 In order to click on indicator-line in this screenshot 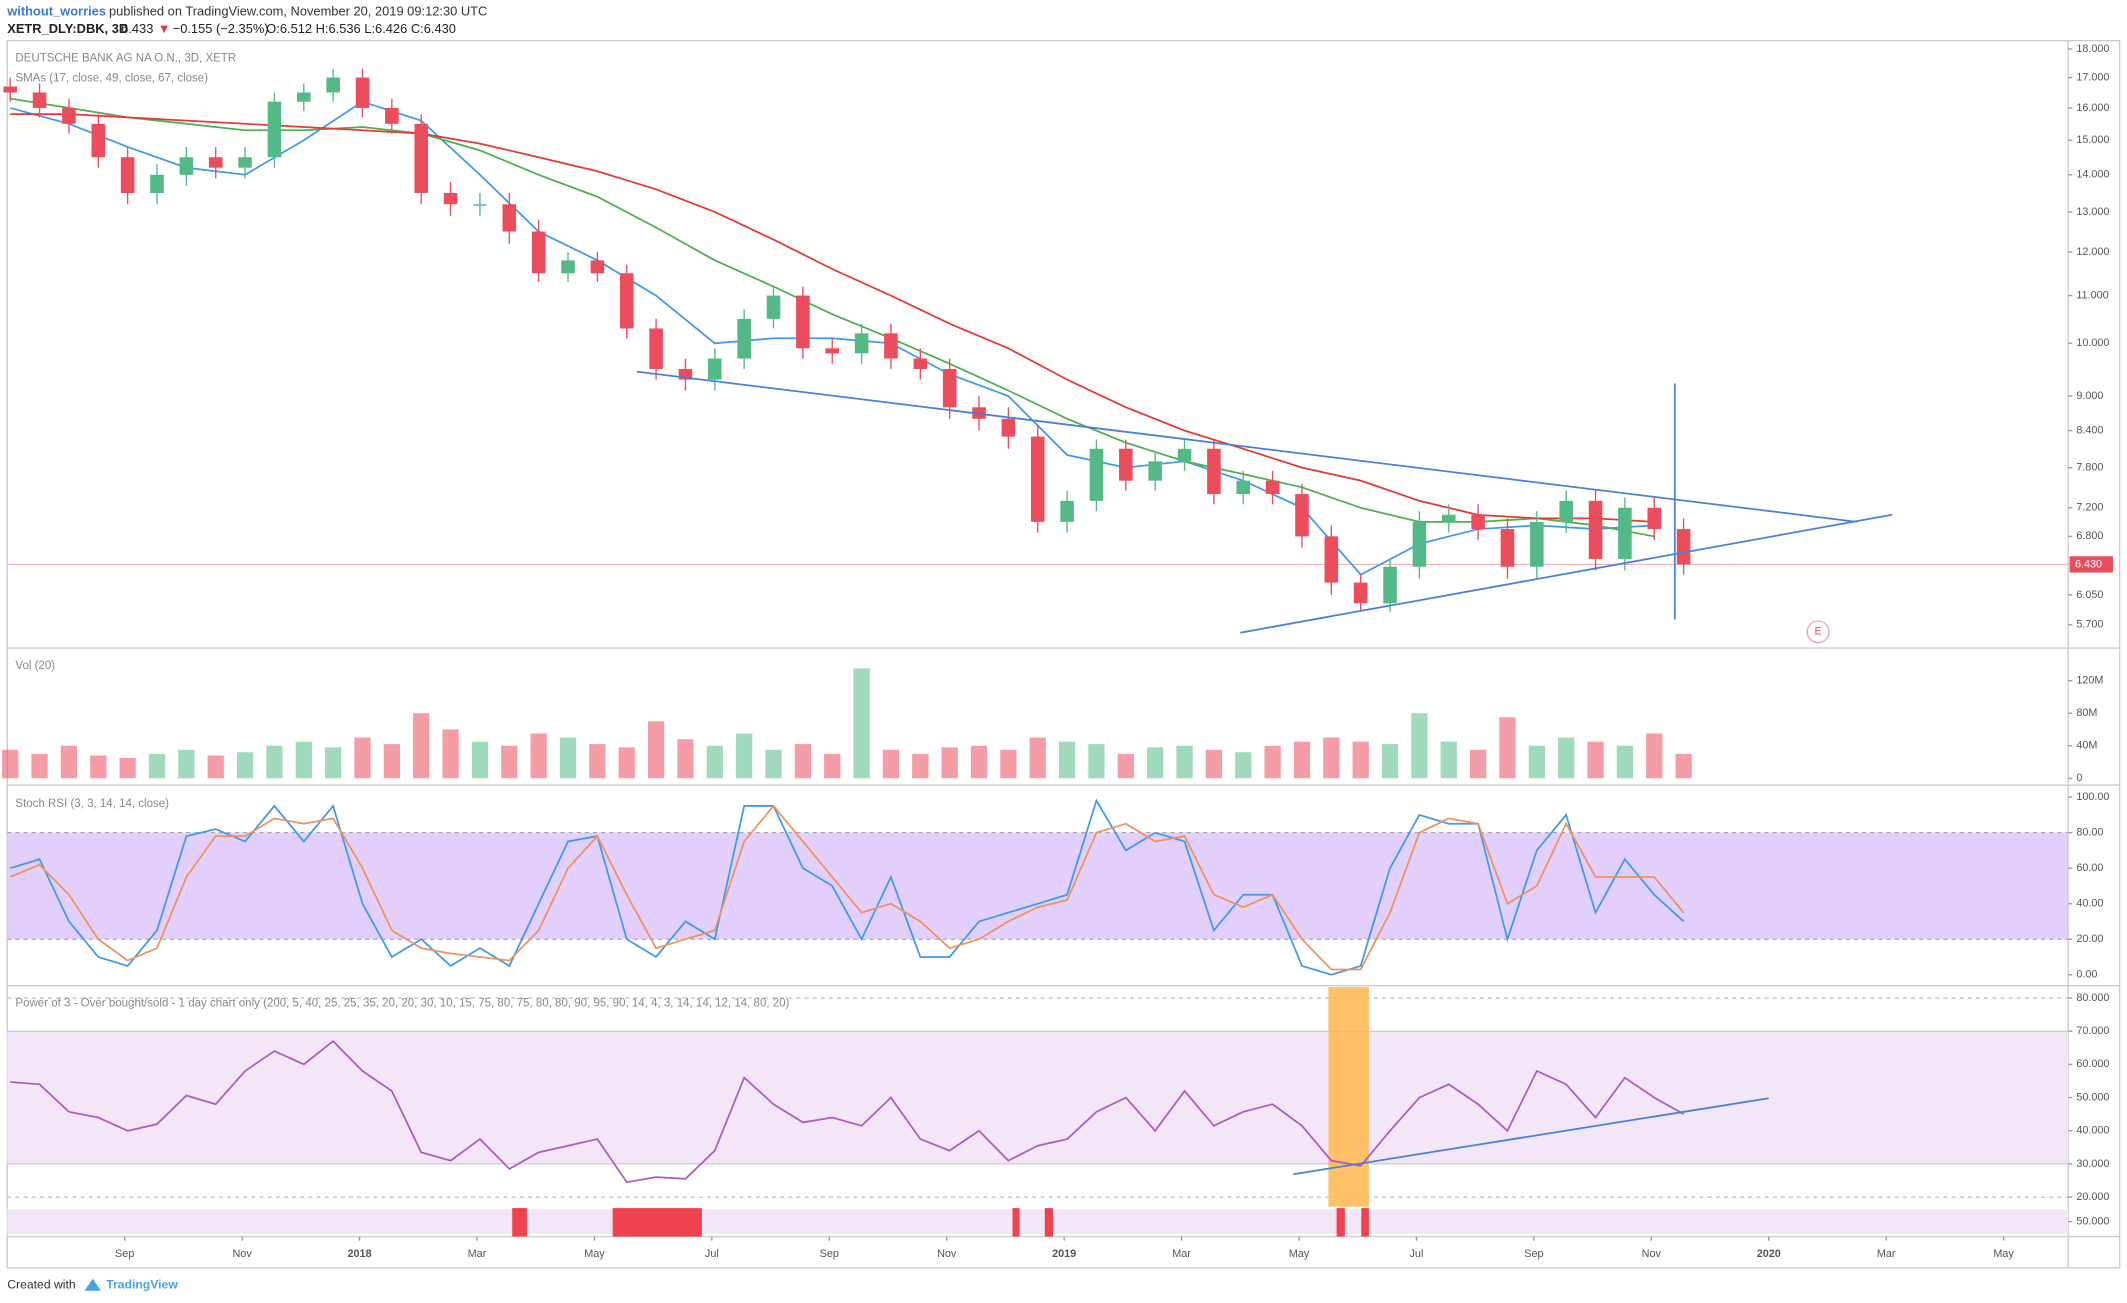, I will do `click(847, 887)`.